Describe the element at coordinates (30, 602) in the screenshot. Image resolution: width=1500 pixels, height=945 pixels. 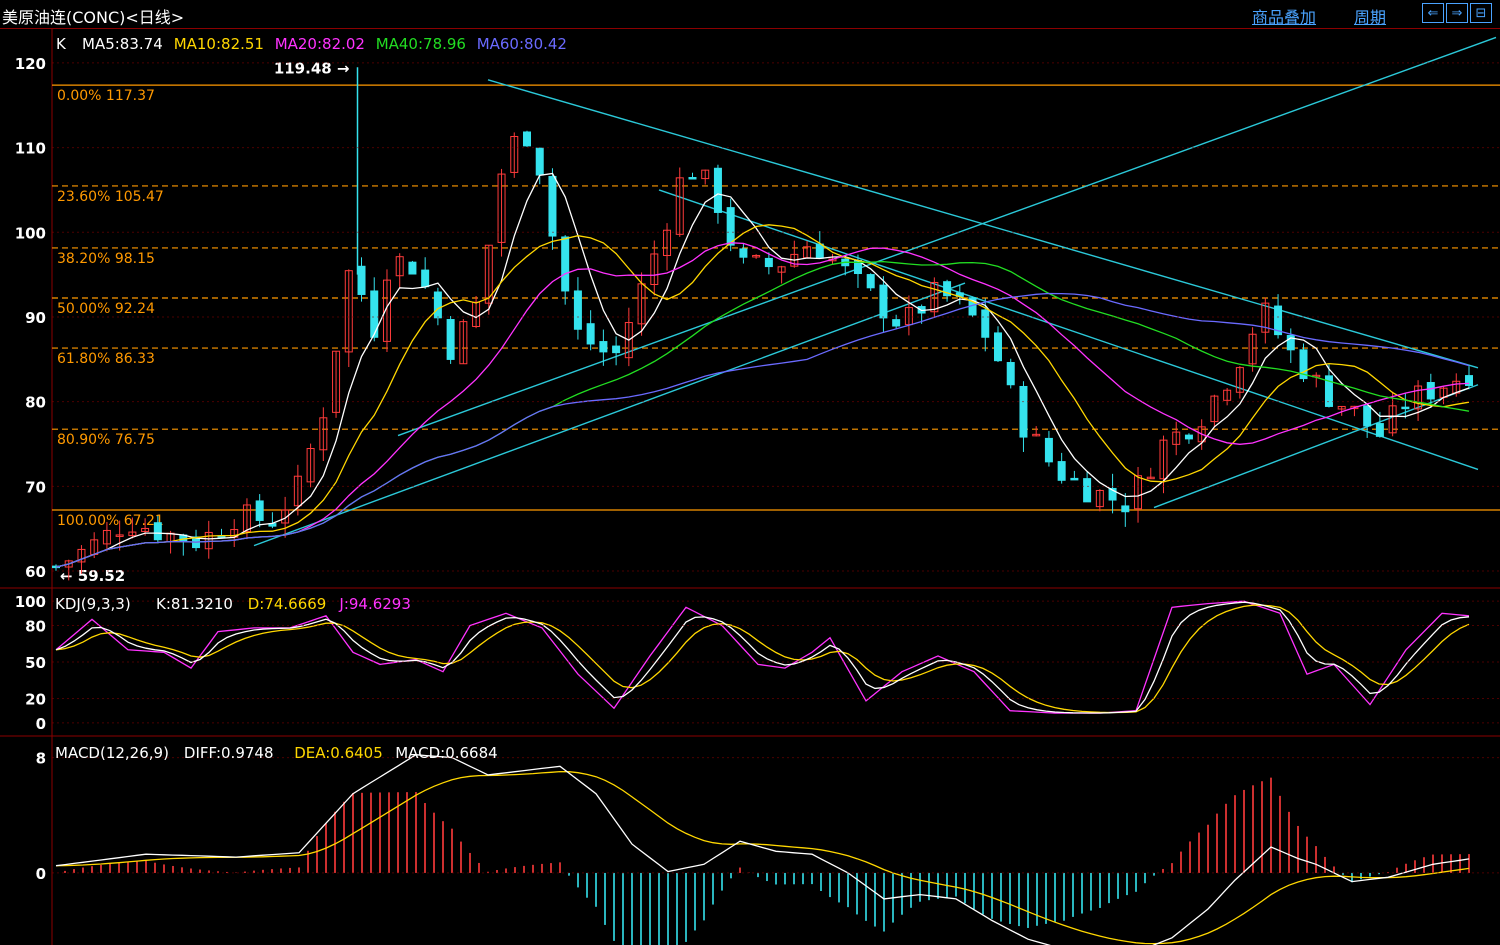
I see `kdj-tick: 100` at that location.